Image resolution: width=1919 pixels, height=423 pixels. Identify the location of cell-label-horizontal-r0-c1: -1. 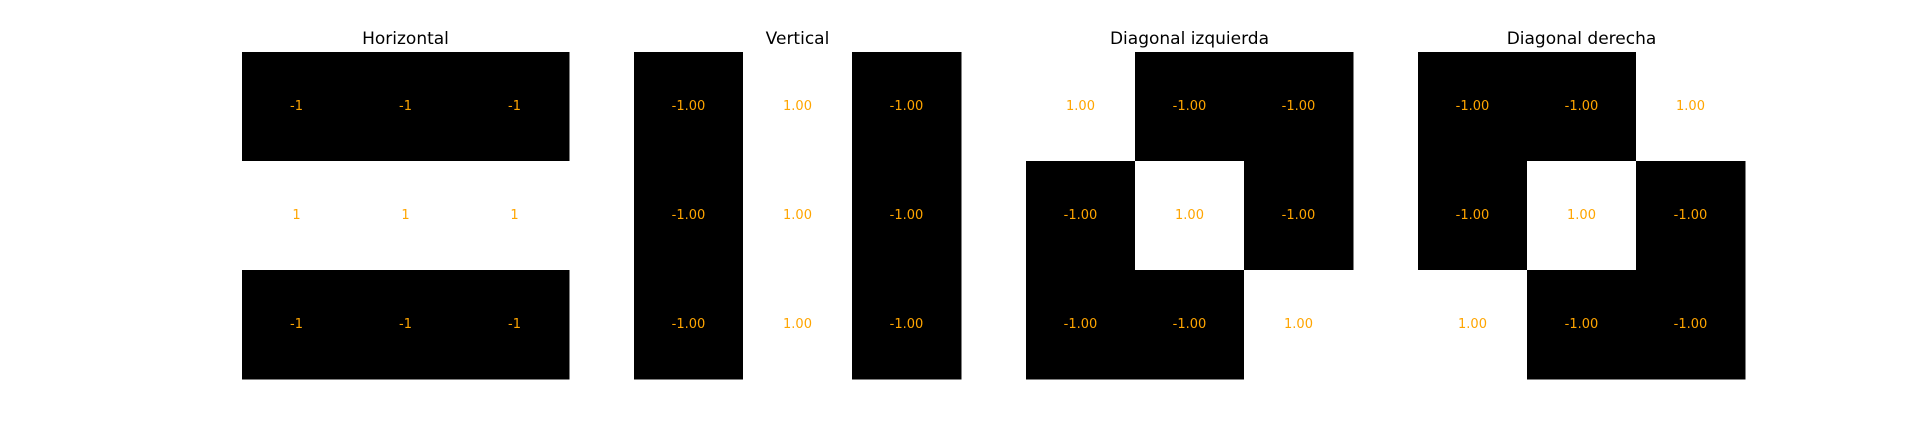
(405, 106).